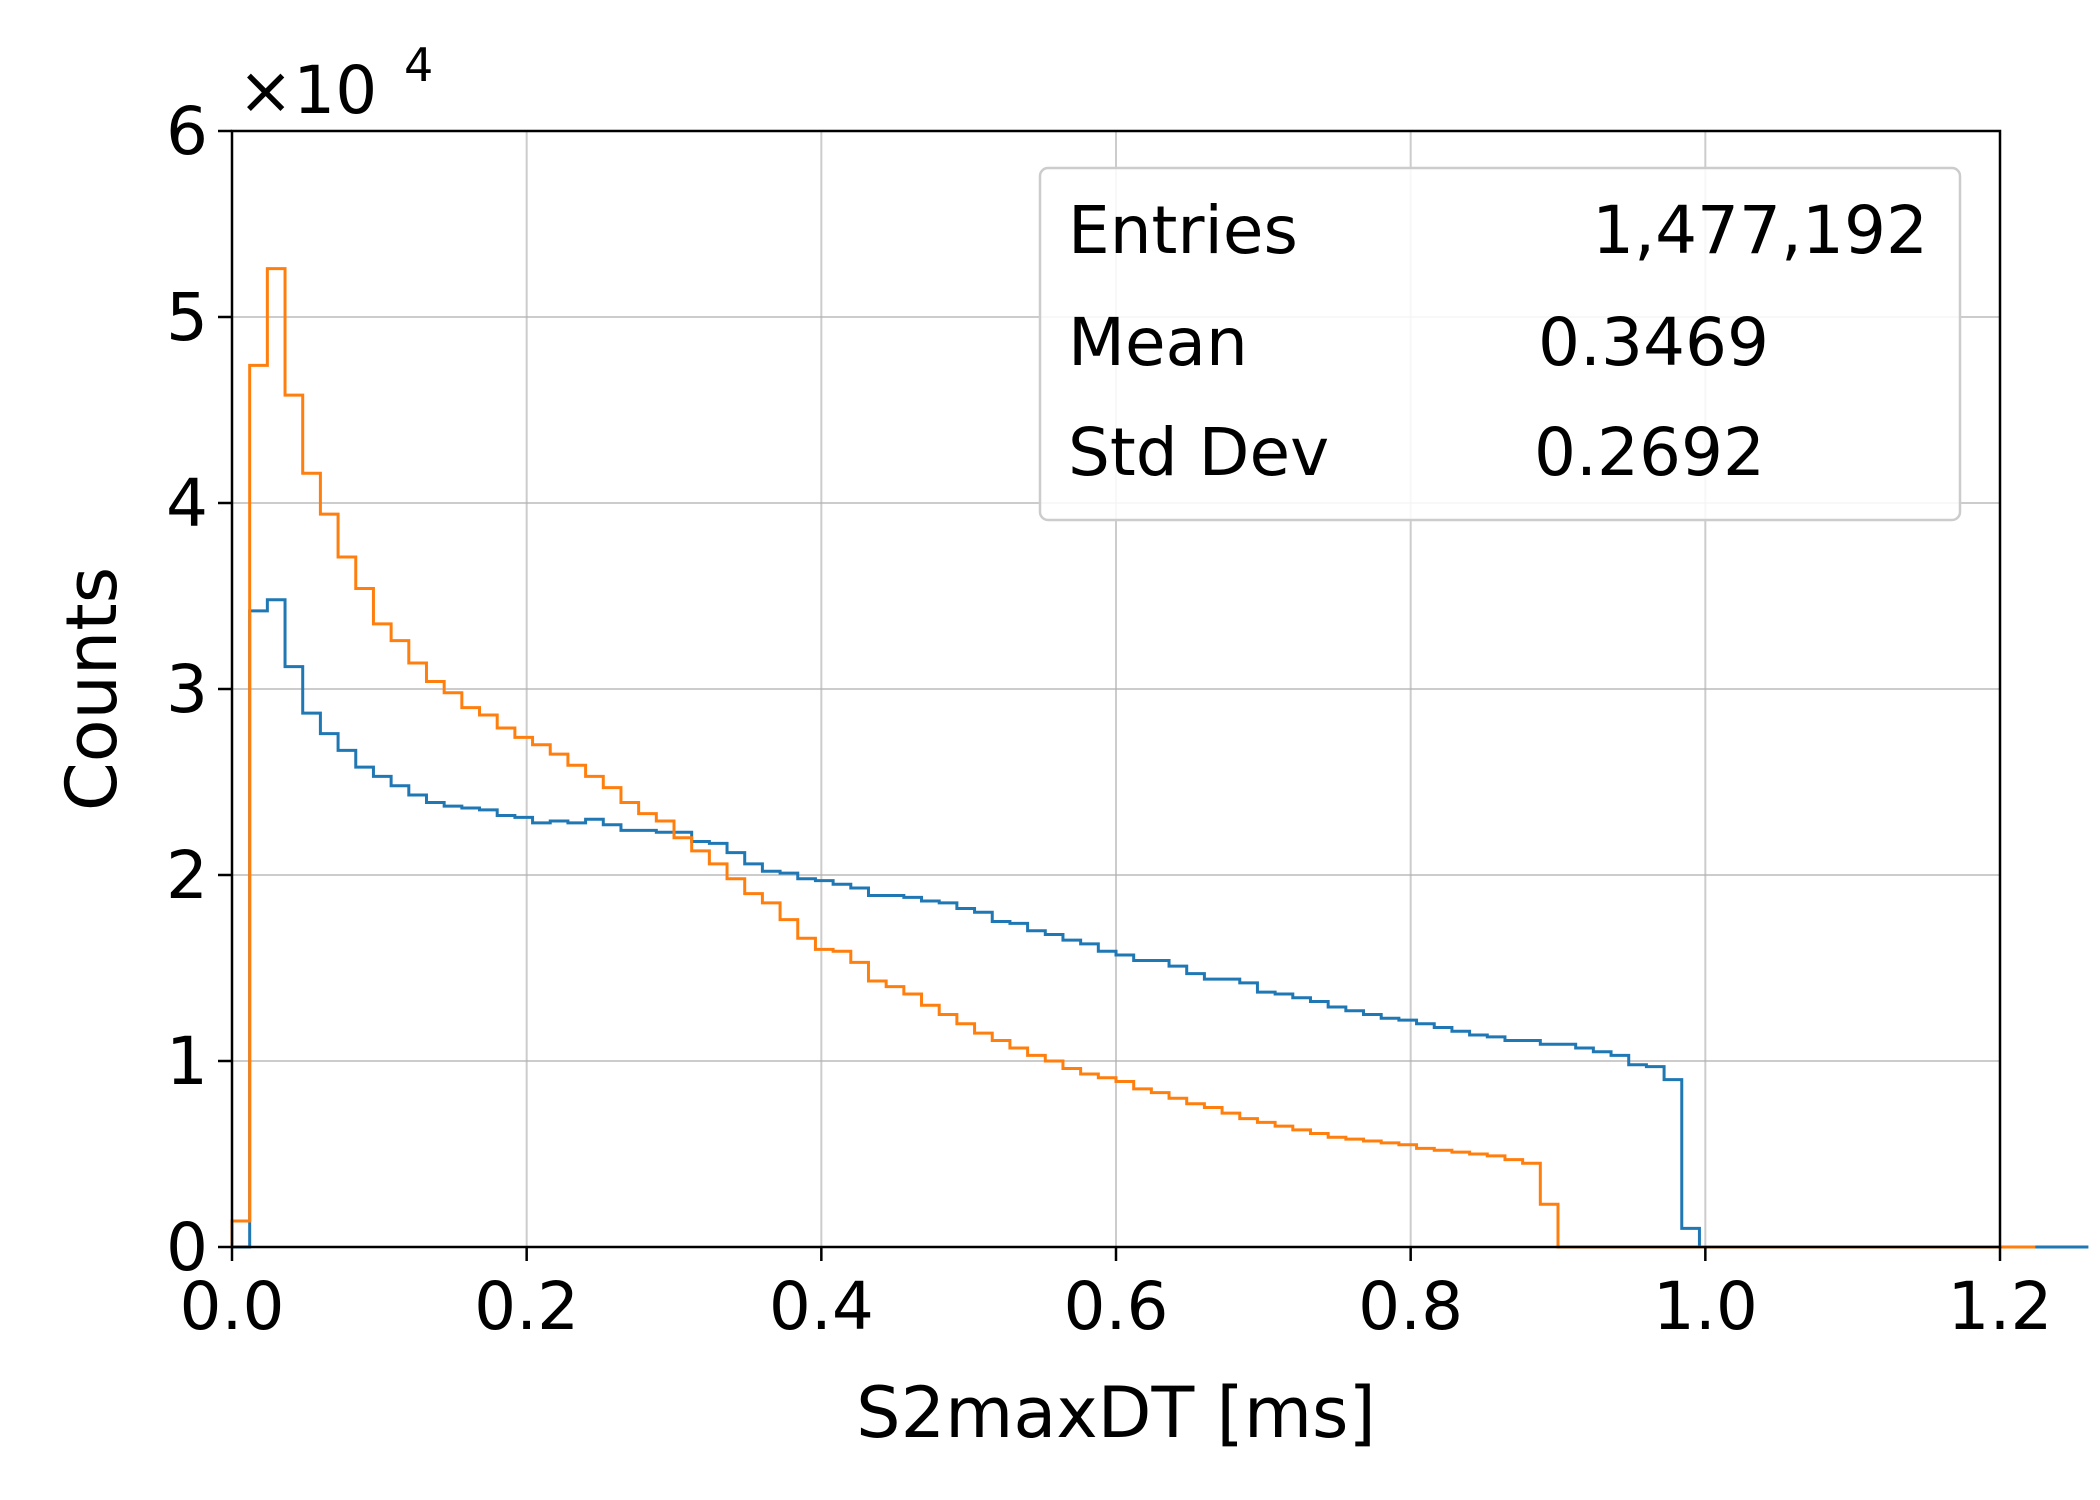 Image resolution: width=2100 pixels, height=1500 pixels. What do you see at coordinates (1410, 1306) in the screenshot?
I see `x-tick-label: 0.8` at bounding box center [1410, 1306].